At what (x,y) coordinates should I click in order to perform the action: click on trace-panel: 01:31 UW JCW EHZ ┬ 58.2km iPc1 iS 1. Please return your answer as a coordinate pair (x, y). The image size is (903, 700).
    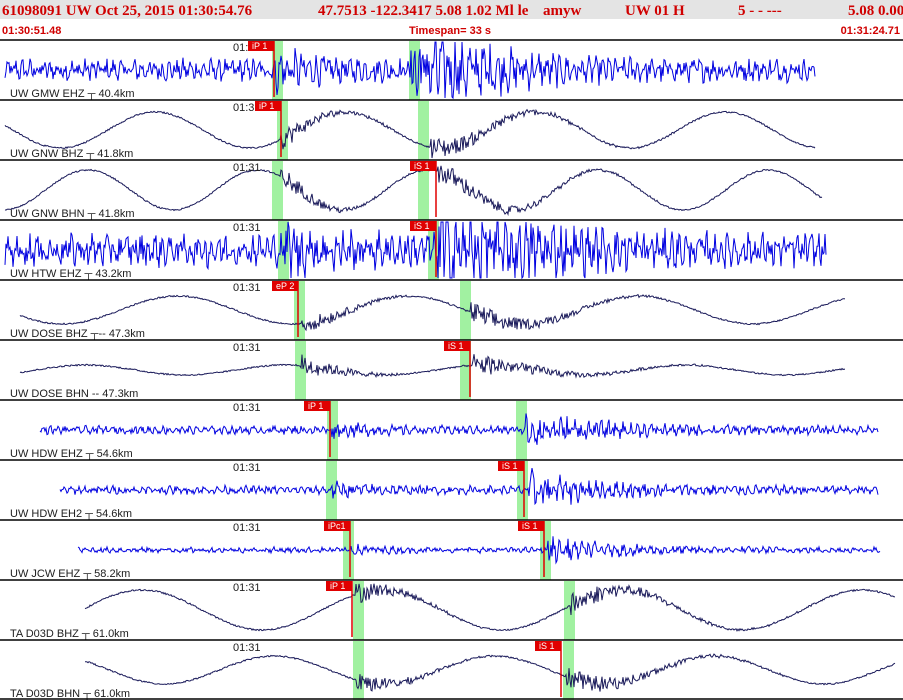
    Looking at the image, I should click on (451, 550).